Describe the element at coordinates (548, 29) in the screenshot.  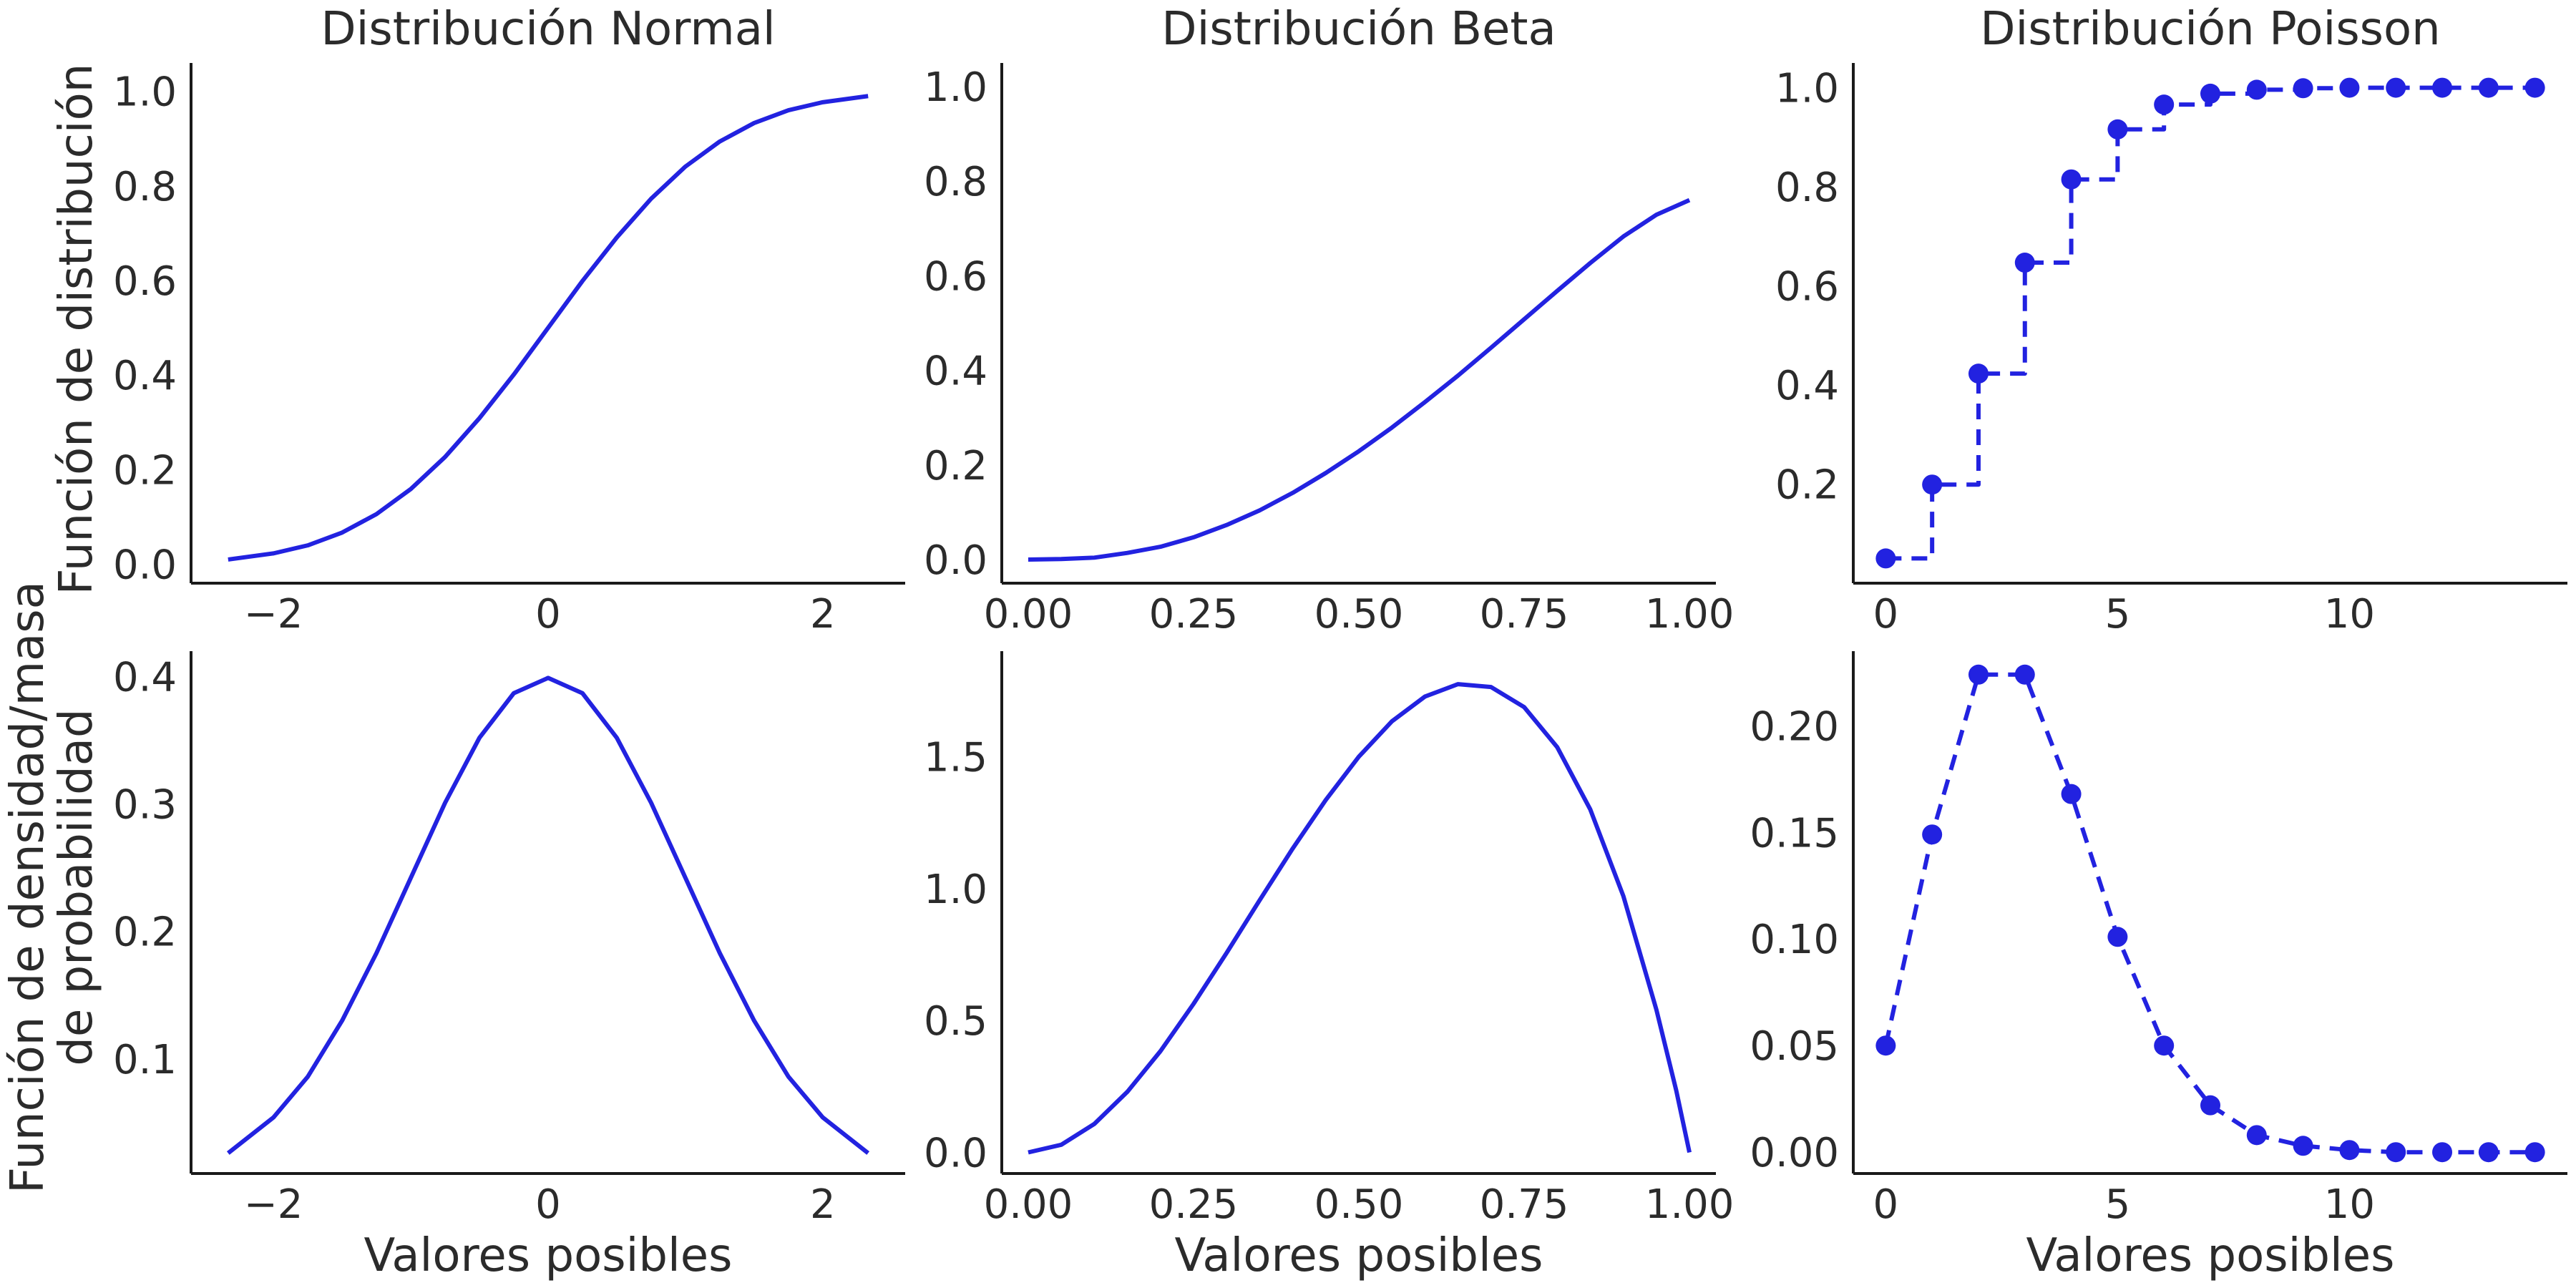
I see `panel-title: Distribución Normal` at that location.